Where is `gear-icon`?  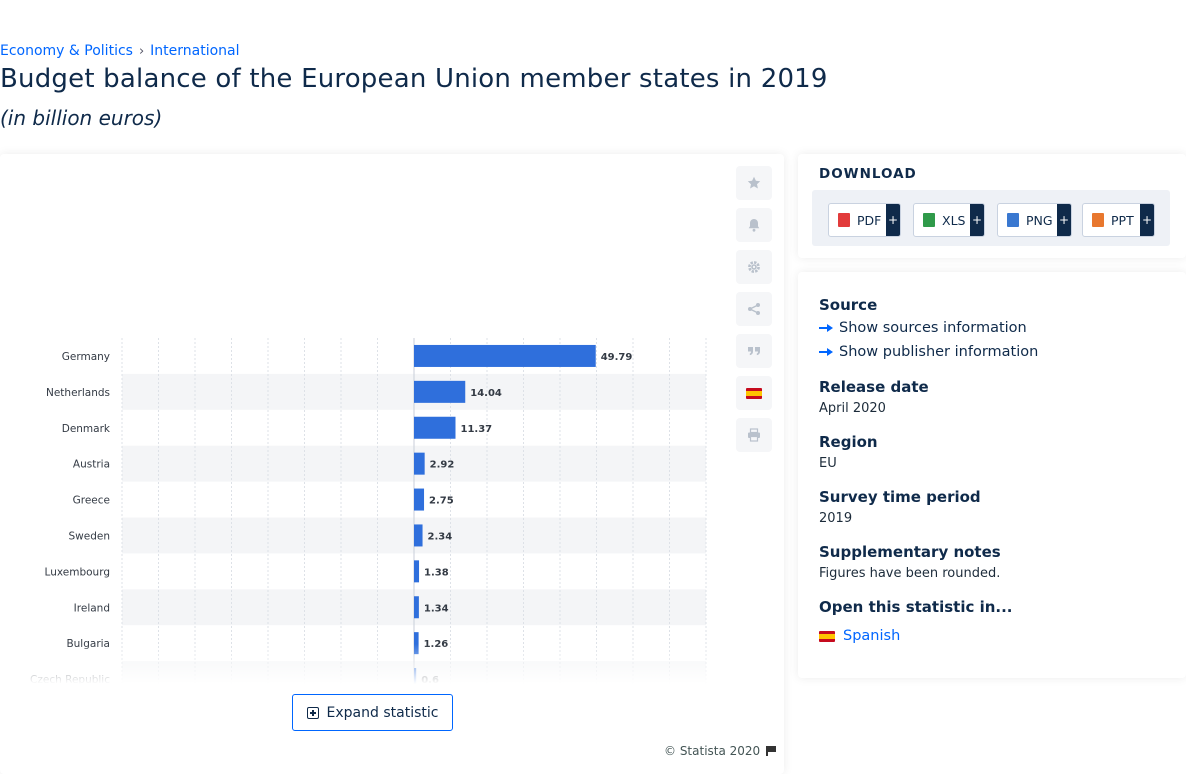 gear-icon is located at coordinates (754, 267).